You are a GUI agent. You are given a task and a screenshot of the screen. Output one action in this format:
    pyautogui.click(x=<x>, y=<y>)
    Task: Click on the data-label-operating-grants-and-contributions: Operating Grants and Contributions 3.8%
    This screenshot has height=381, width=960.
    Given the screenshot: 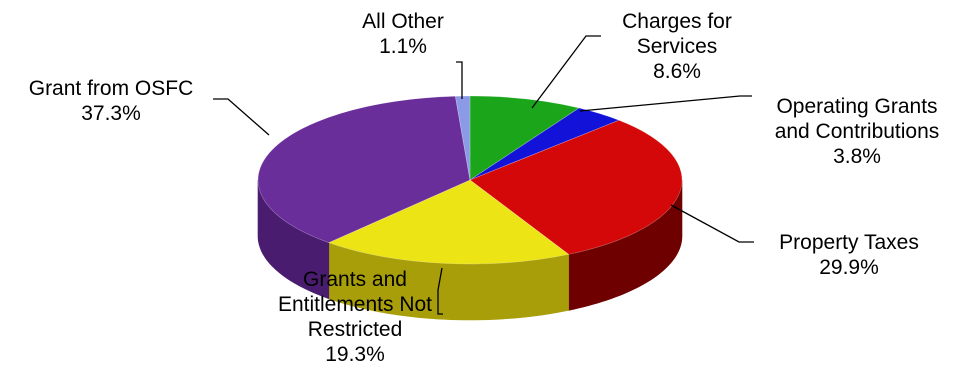 What is the action you would take?
    pyautogui.click(x=857, y=131)
    